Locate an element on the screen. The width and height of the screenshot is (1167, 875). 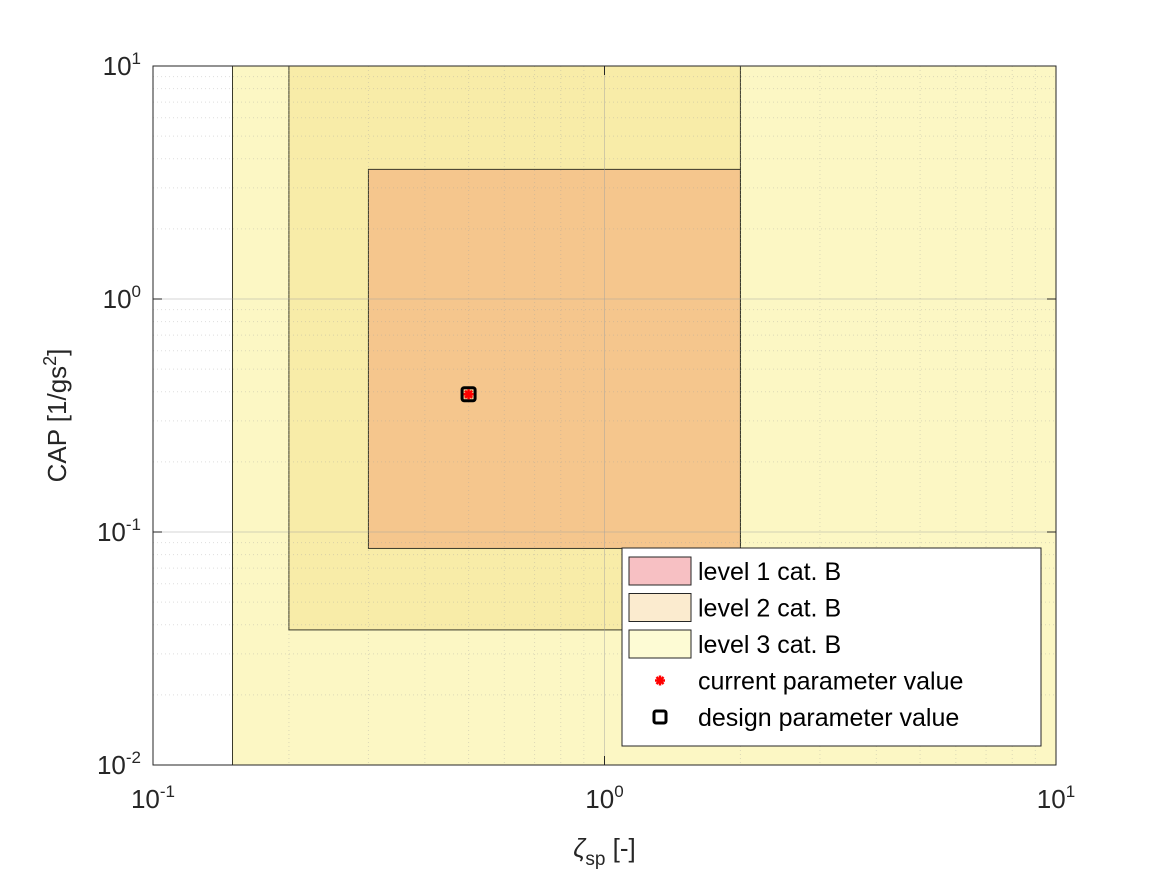
legend-asterisk-marker is located at coordinates (660, 680).